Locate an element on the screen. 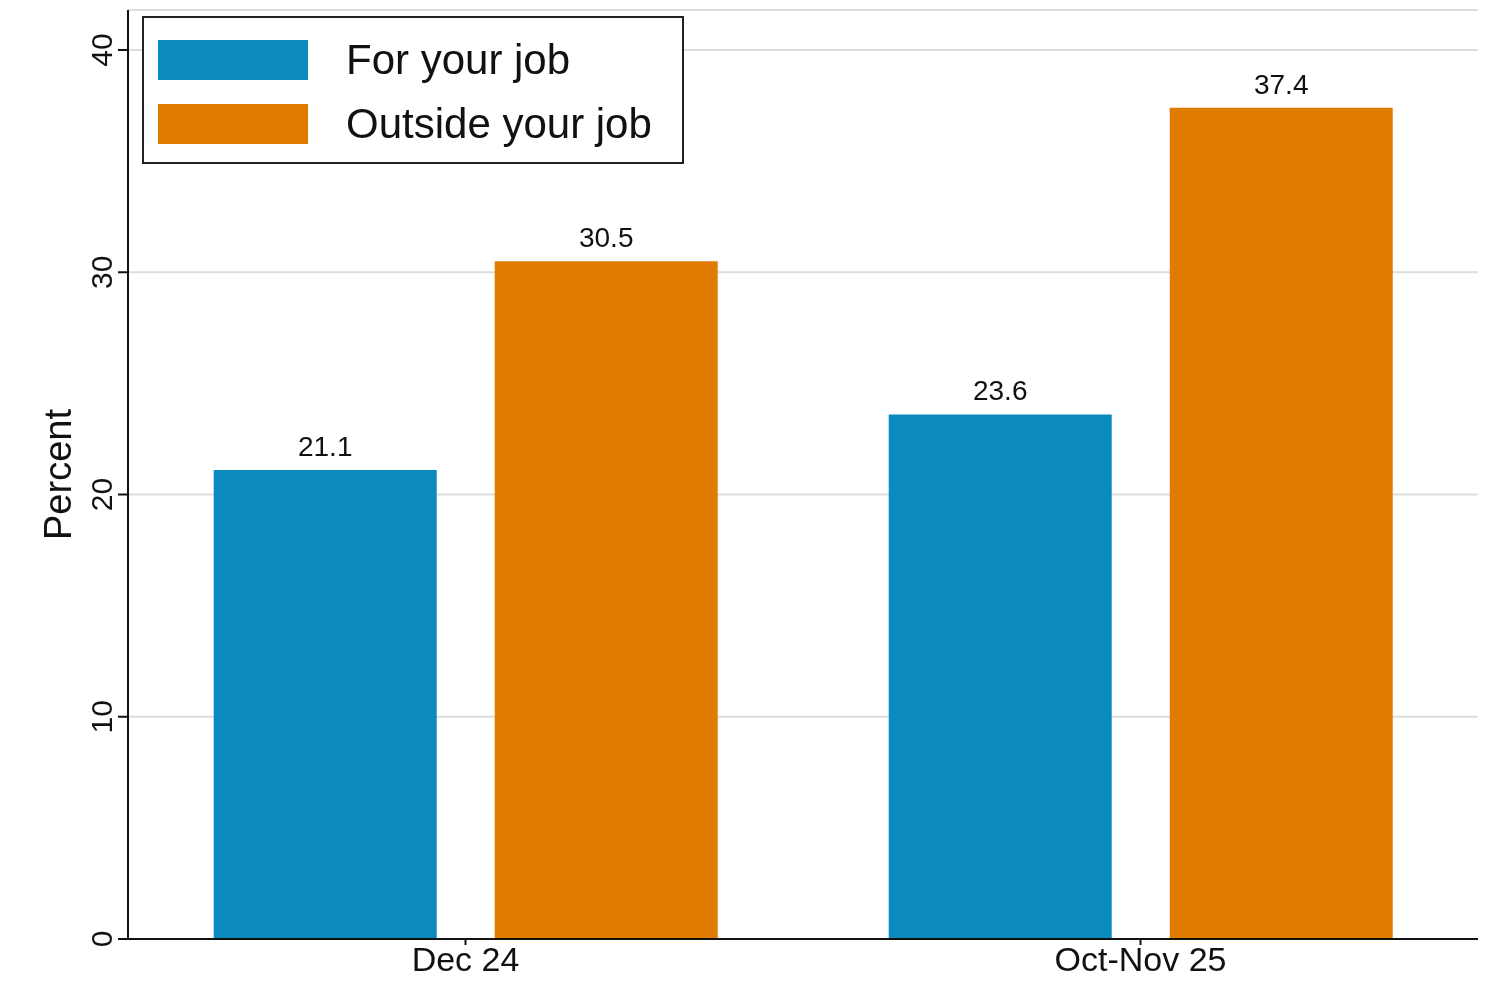 The height and width of the screenshot is (988, 1486). x-tick-label: Dec 24 is located at coordinates (465, 959).